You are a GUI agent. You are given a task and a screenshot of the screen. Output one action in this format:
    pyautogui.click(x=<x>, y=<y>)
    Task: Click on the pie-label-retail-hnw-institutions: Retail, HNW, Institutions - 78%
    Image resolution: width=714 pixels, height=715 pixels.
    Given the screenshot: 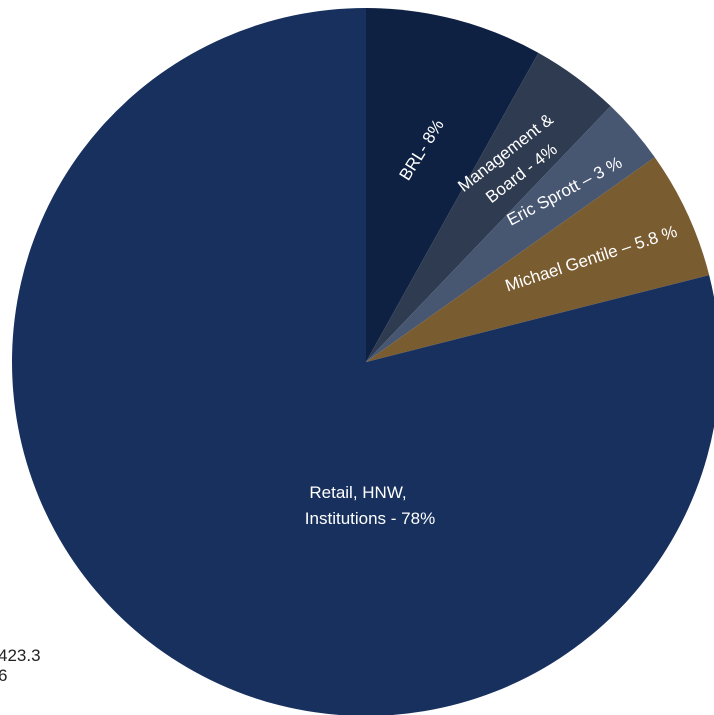 What is the action you would take?
    pyautogui.click(x=370, y=505)
    